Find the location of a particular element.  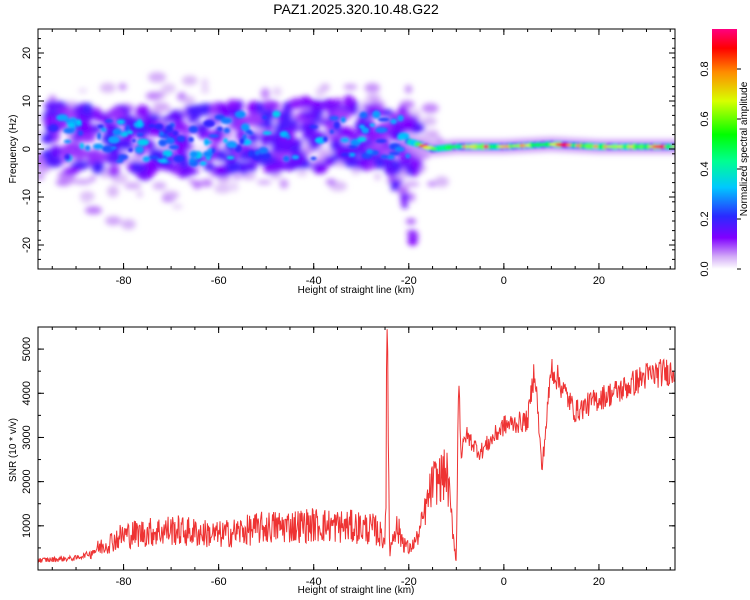

snr-xlabel: Height of straight line (km) is located at coordinates (356, 590).